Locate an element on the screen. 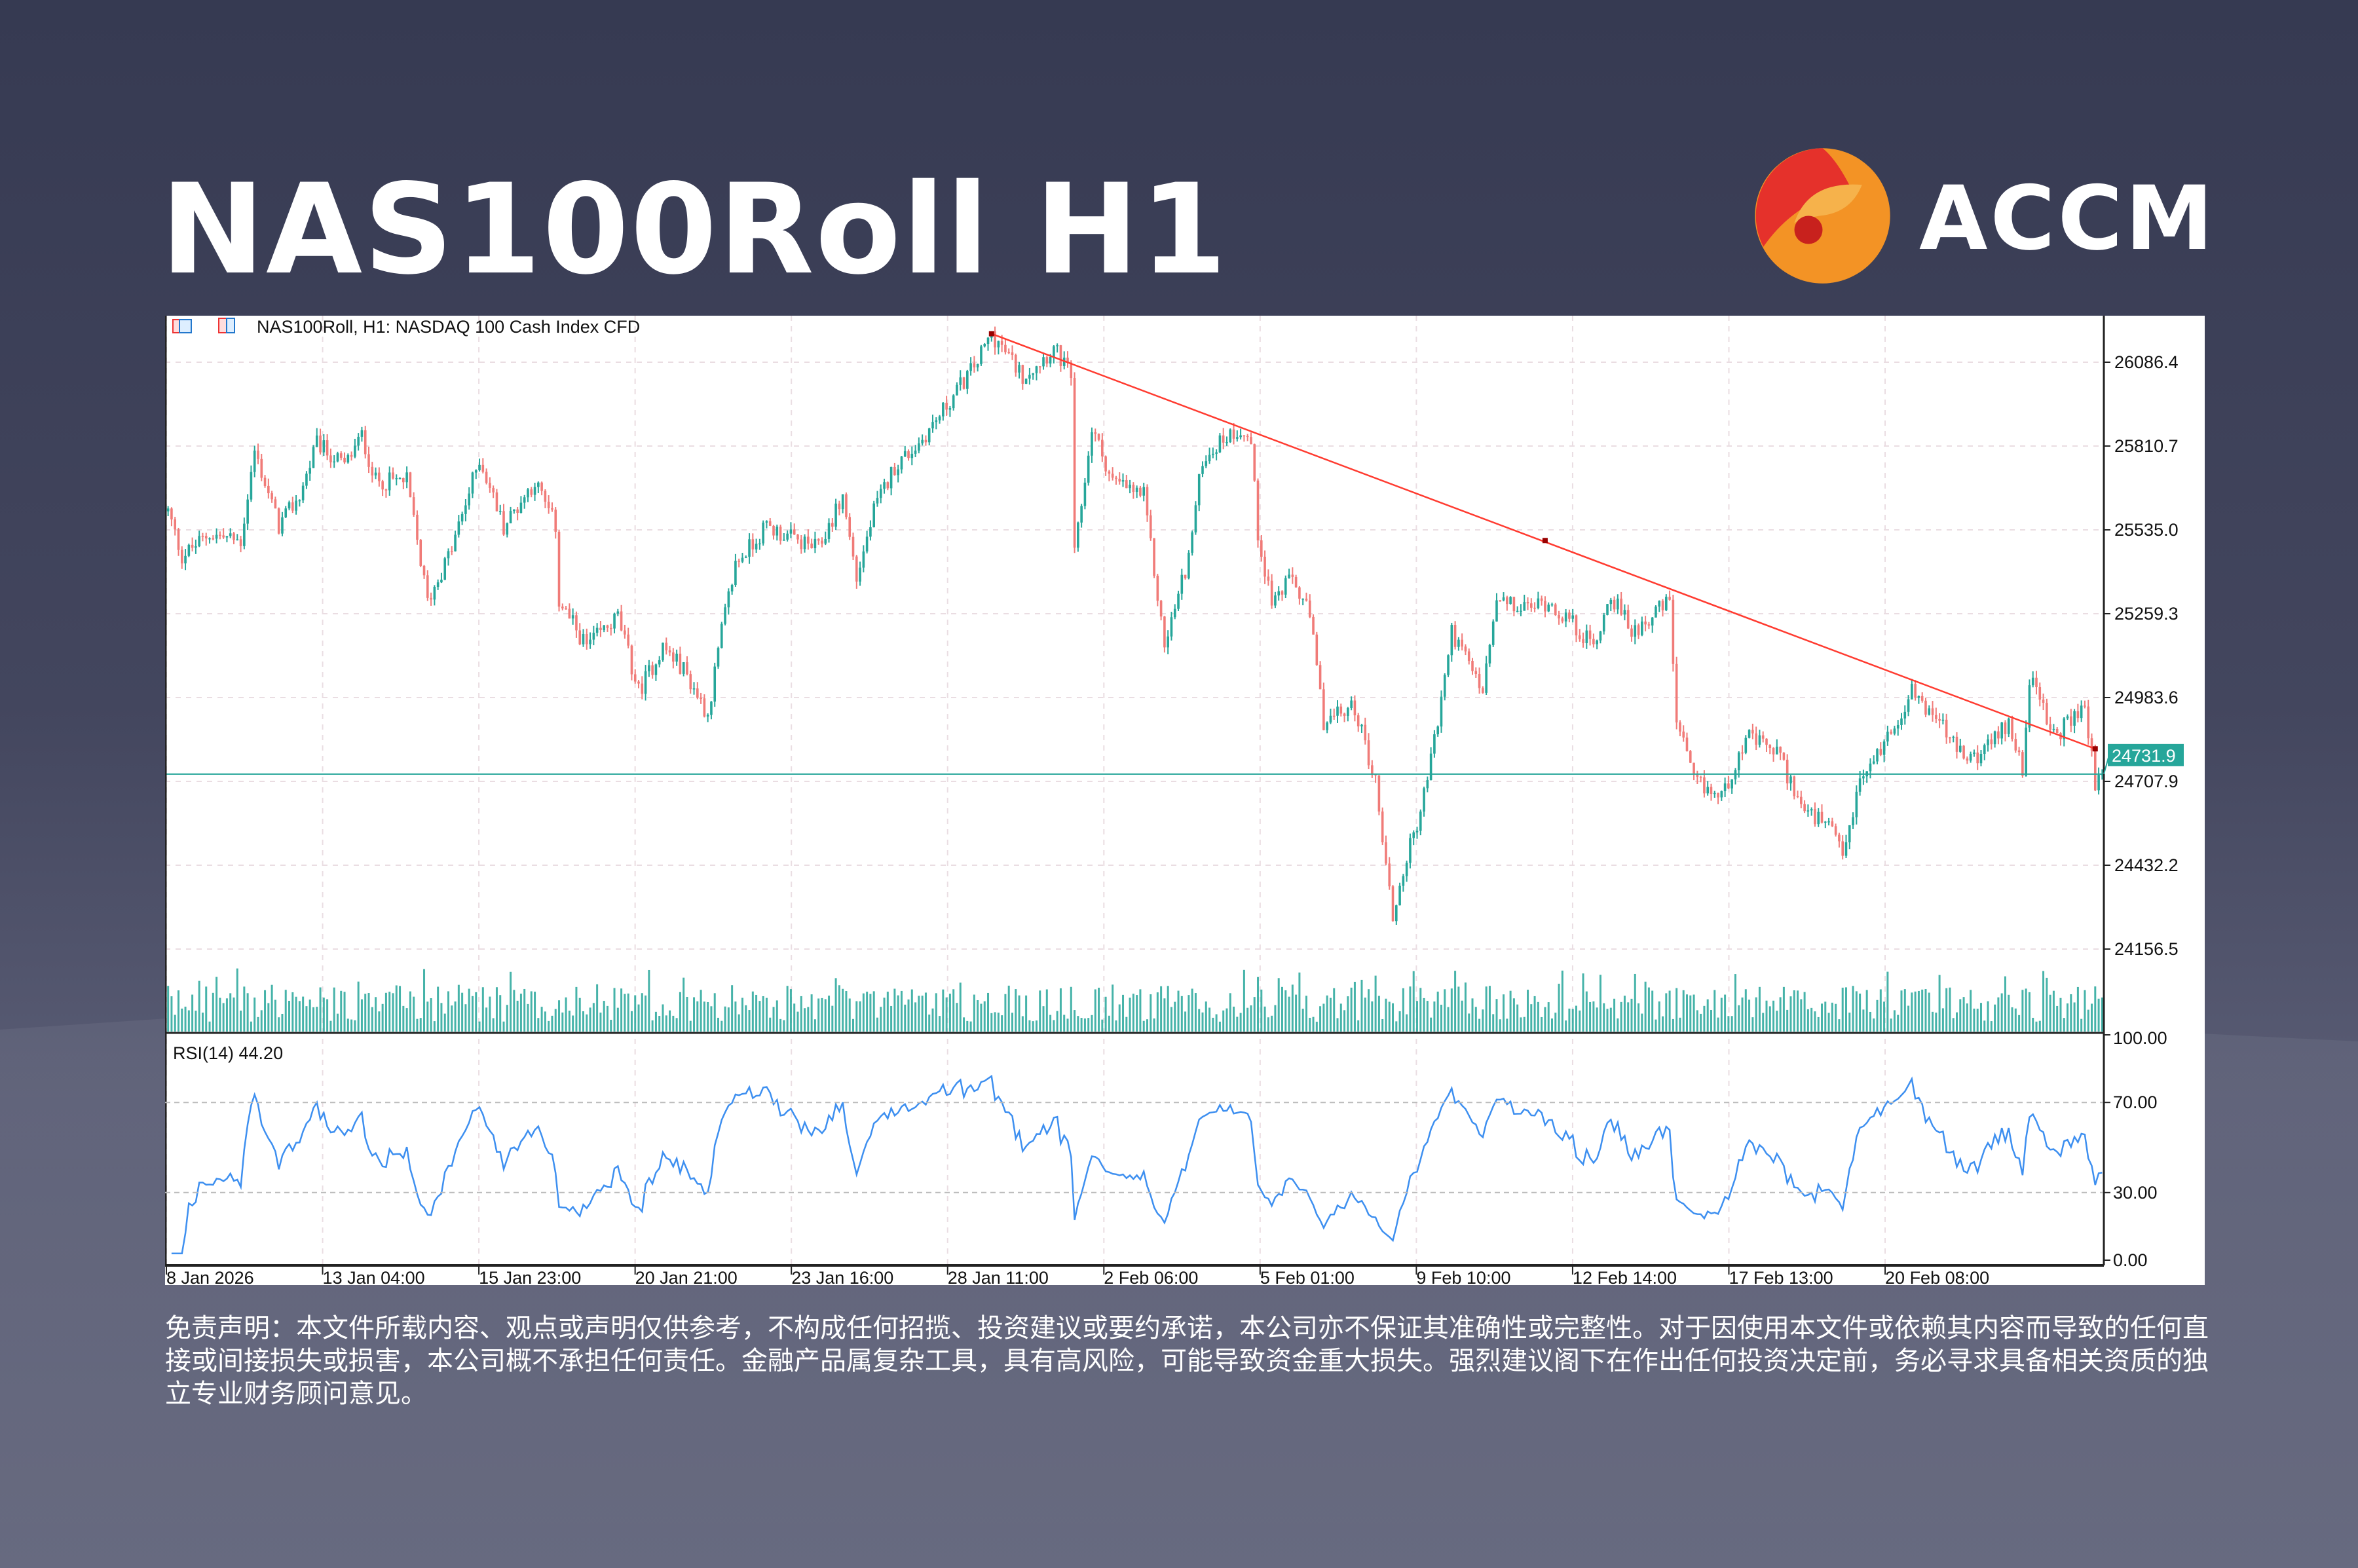  template-icon is located at coordinates (227, 325).